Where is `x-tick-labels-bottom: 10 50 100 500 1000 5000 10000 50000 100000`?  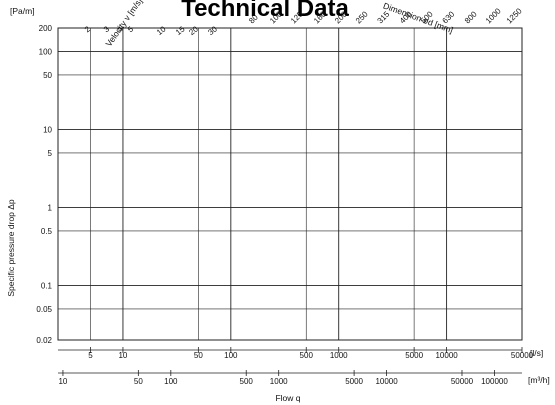 x-tick-labels-bottom: 10 50 100 500 1000 5000 10000 50000 100000 is located at coordinates (290, 378).